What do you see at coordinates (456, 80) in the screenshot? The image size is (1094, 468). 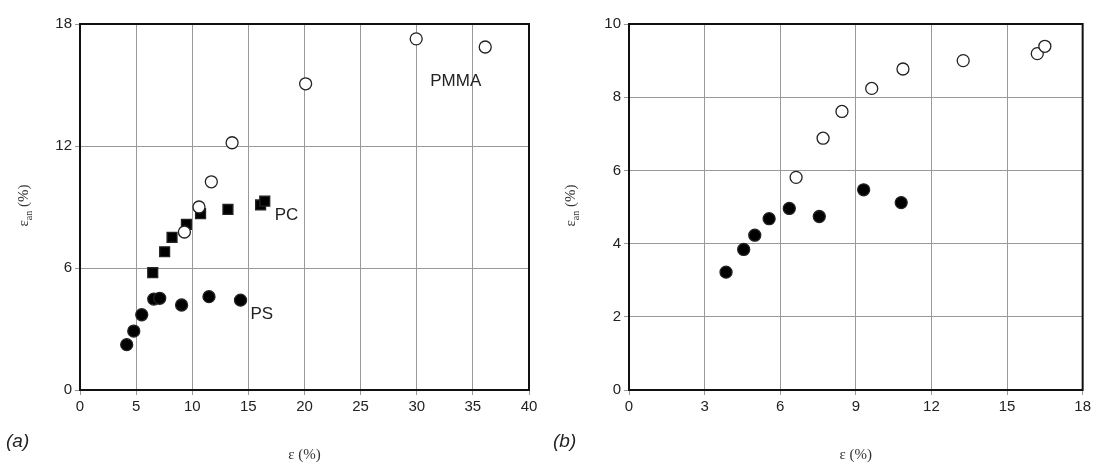 I see `series-label: PMMA` at bounding box center [456, 80].